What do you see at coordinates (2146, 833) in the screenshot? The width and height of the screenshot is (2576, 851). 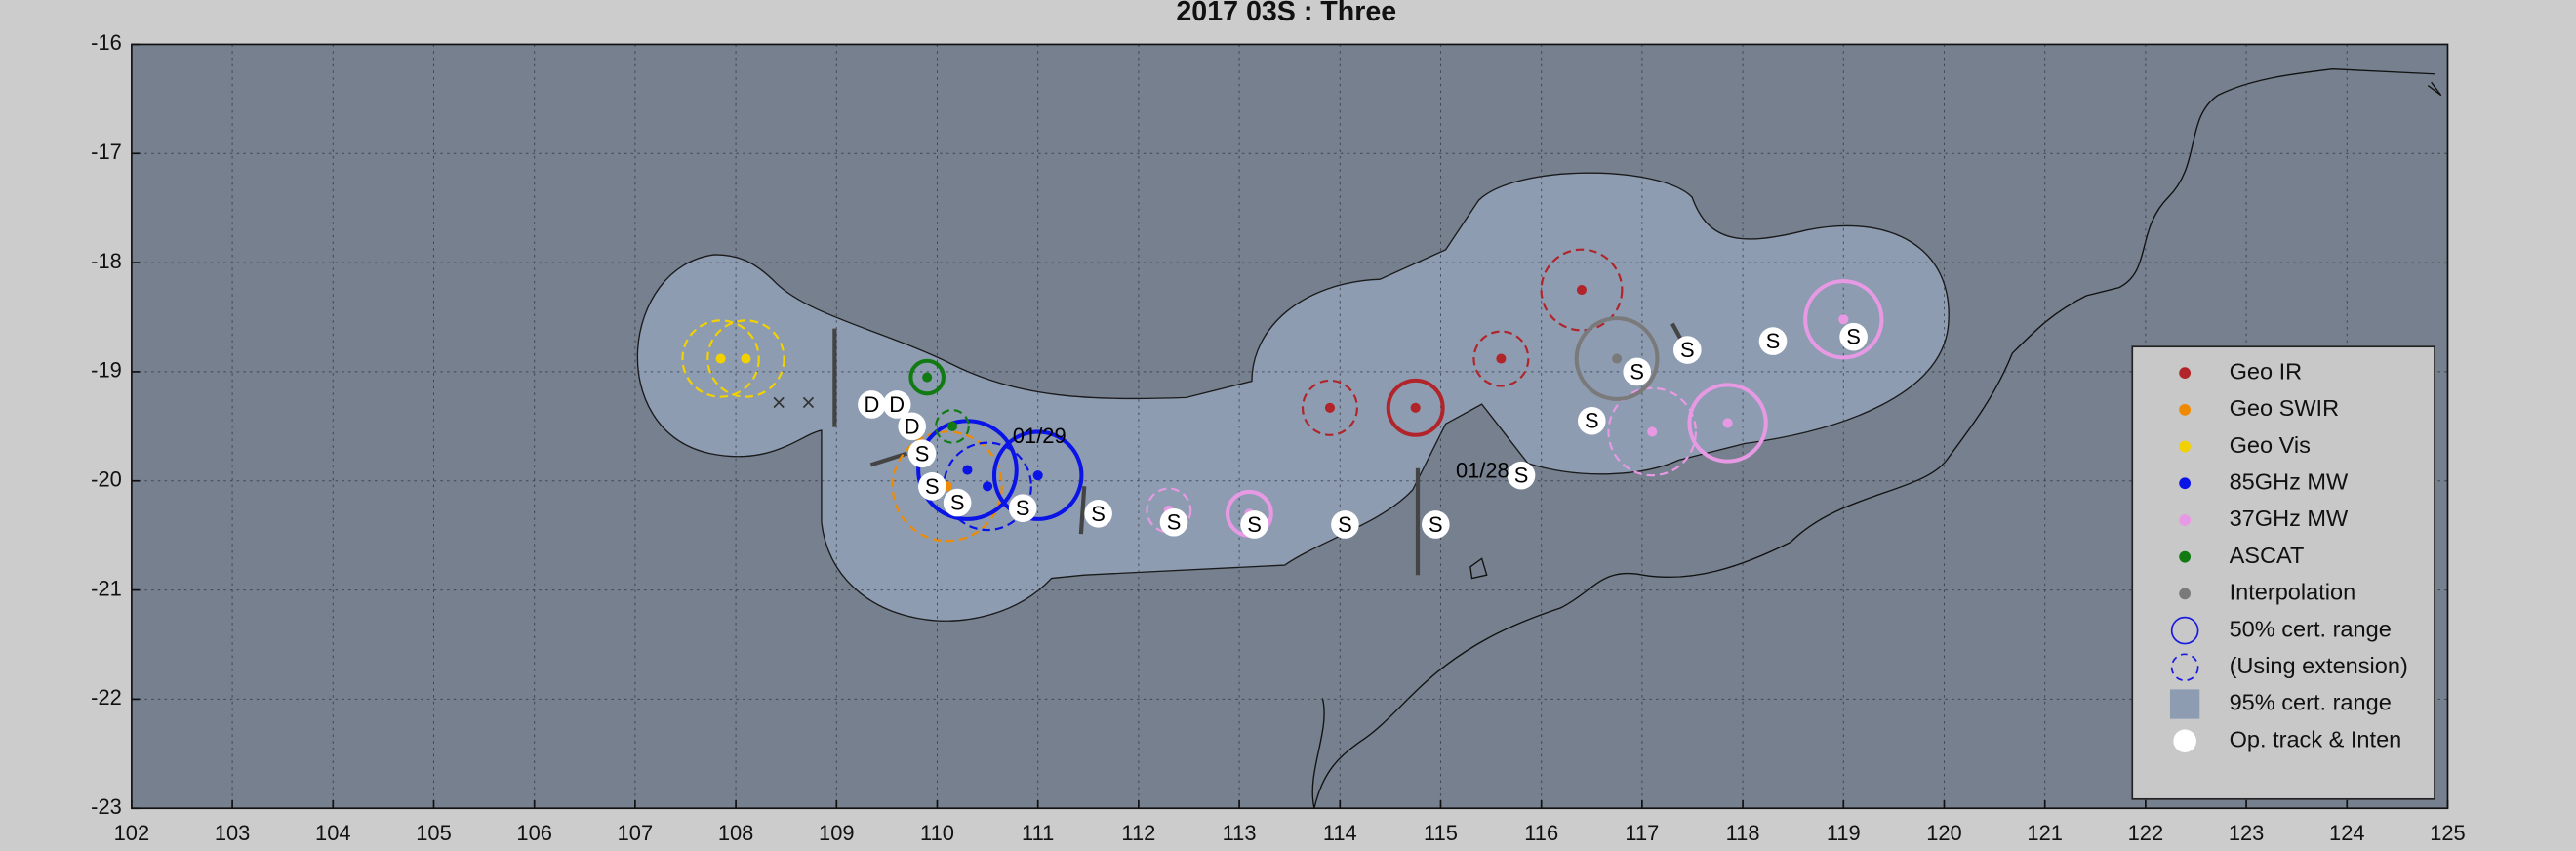 I see `x-tick-label: 122` at bounding box center [2146, 833].